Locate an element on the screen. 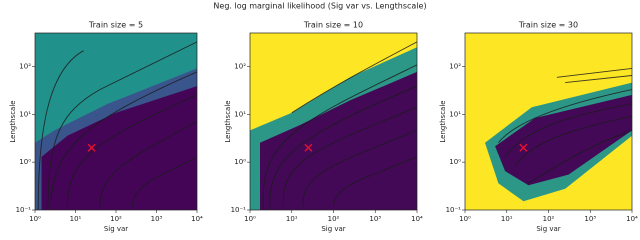  panel-title: Train size = 10 is located at coordinates (333, 25).